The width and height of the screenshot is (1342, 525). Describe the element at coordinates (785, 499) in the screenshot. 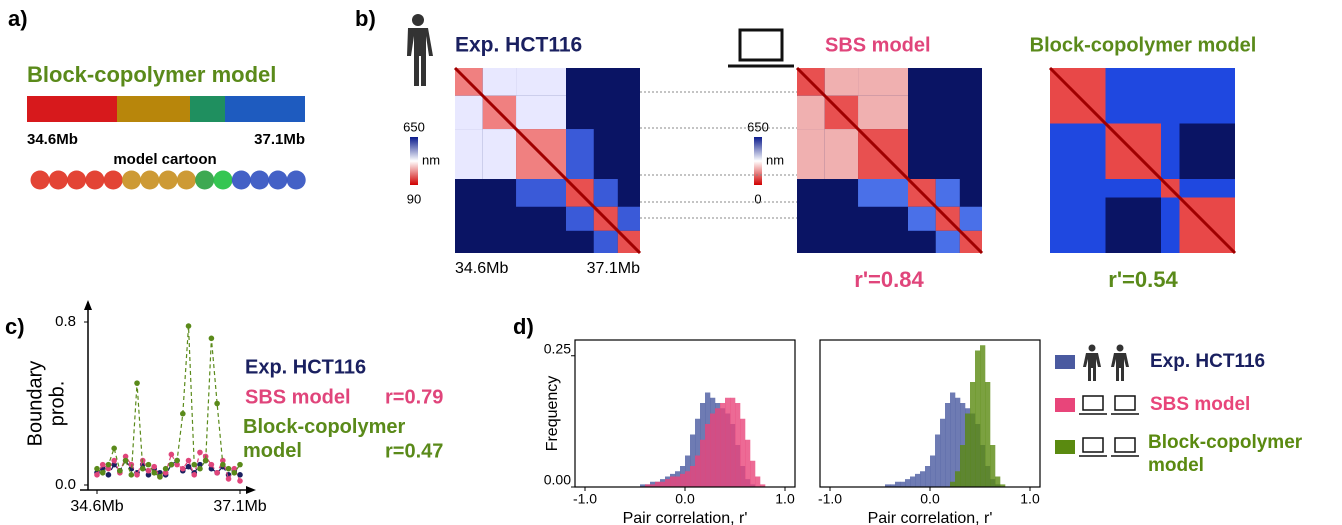

I see `x-tick-label: 1.0` at that location.